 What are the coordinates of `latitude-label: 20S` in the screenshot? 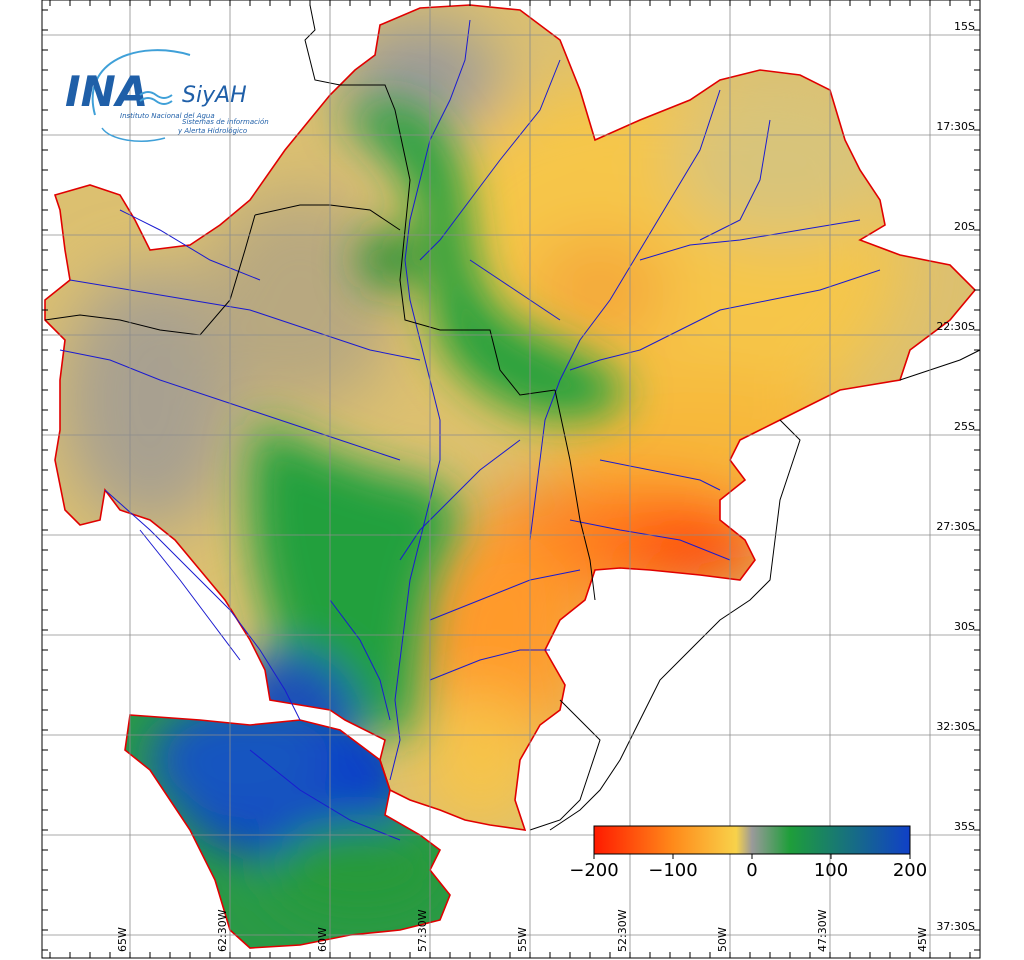 It's located at (964, 226).